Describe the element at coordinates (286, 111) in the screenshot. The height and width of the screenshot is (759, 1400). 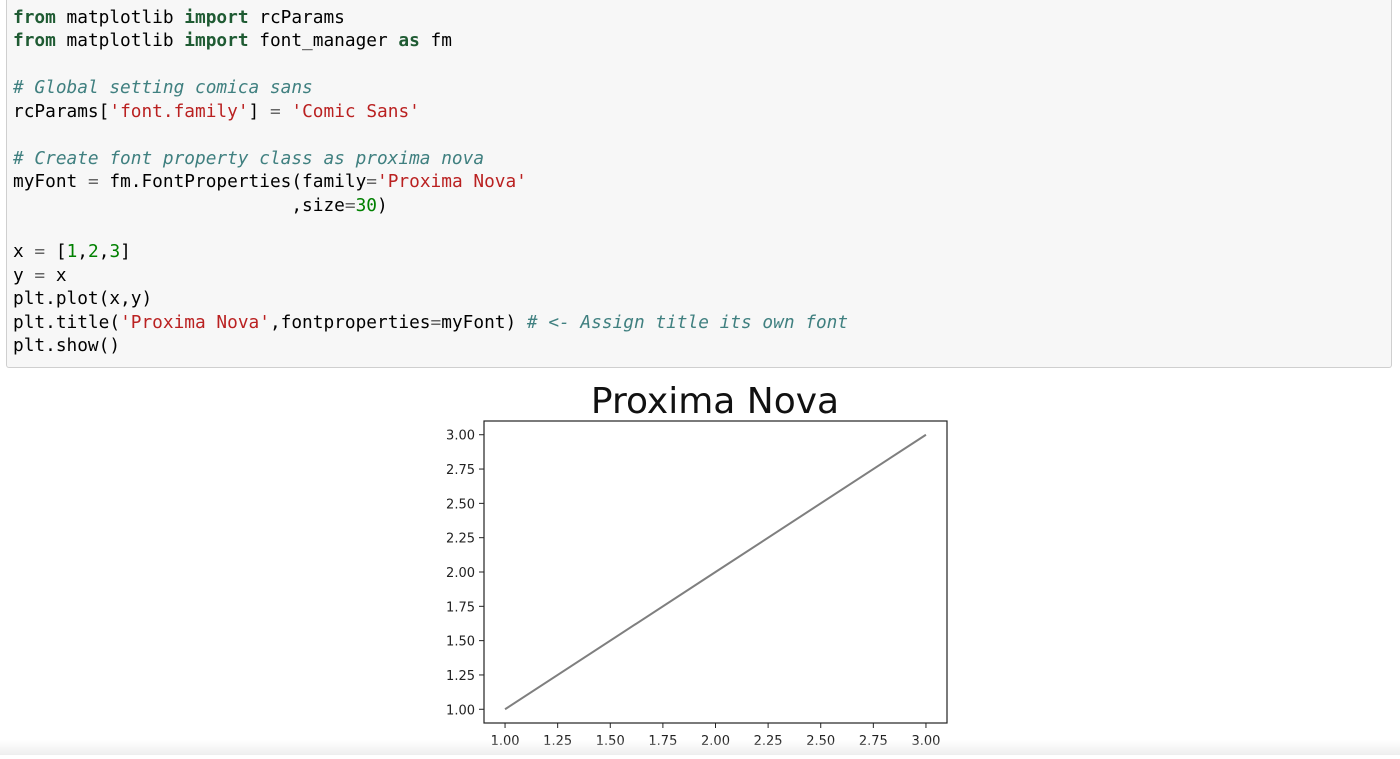
I see `code-token` at that location.